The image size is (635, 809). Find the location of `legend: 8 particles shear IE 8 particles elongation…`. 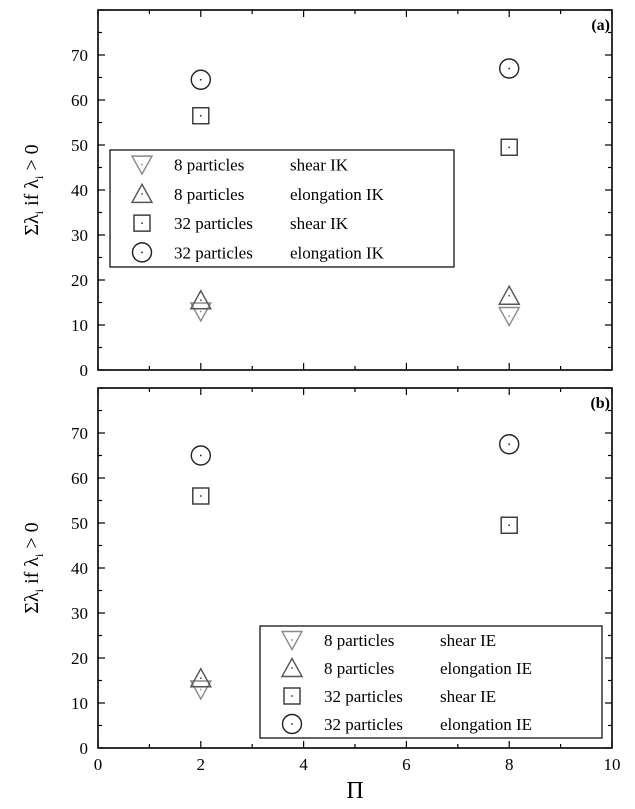

legend: 8 particles shear IE 8 particles elongation… is located at coordinates (431, 682).